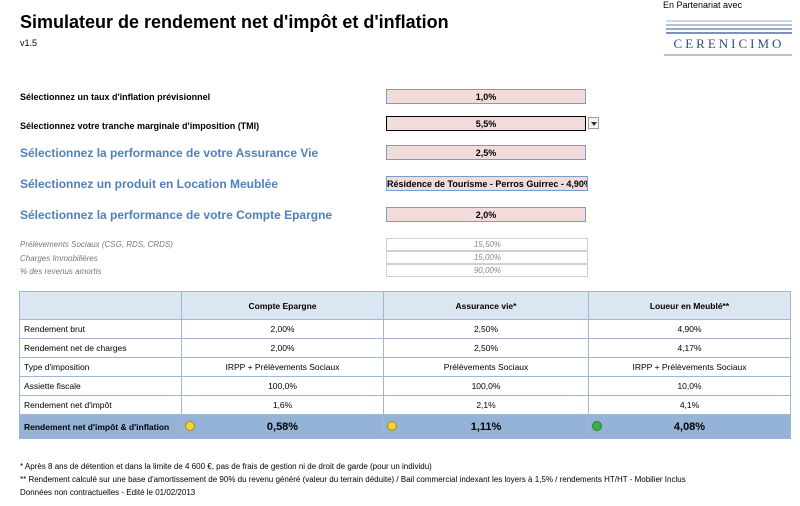 Image resolution: width=800 pixels, height=506 pixels. I want to click on info-label-prelevements: Prélèvements Sociaux (CSG, RDS, CRDS), so click(96, 244).